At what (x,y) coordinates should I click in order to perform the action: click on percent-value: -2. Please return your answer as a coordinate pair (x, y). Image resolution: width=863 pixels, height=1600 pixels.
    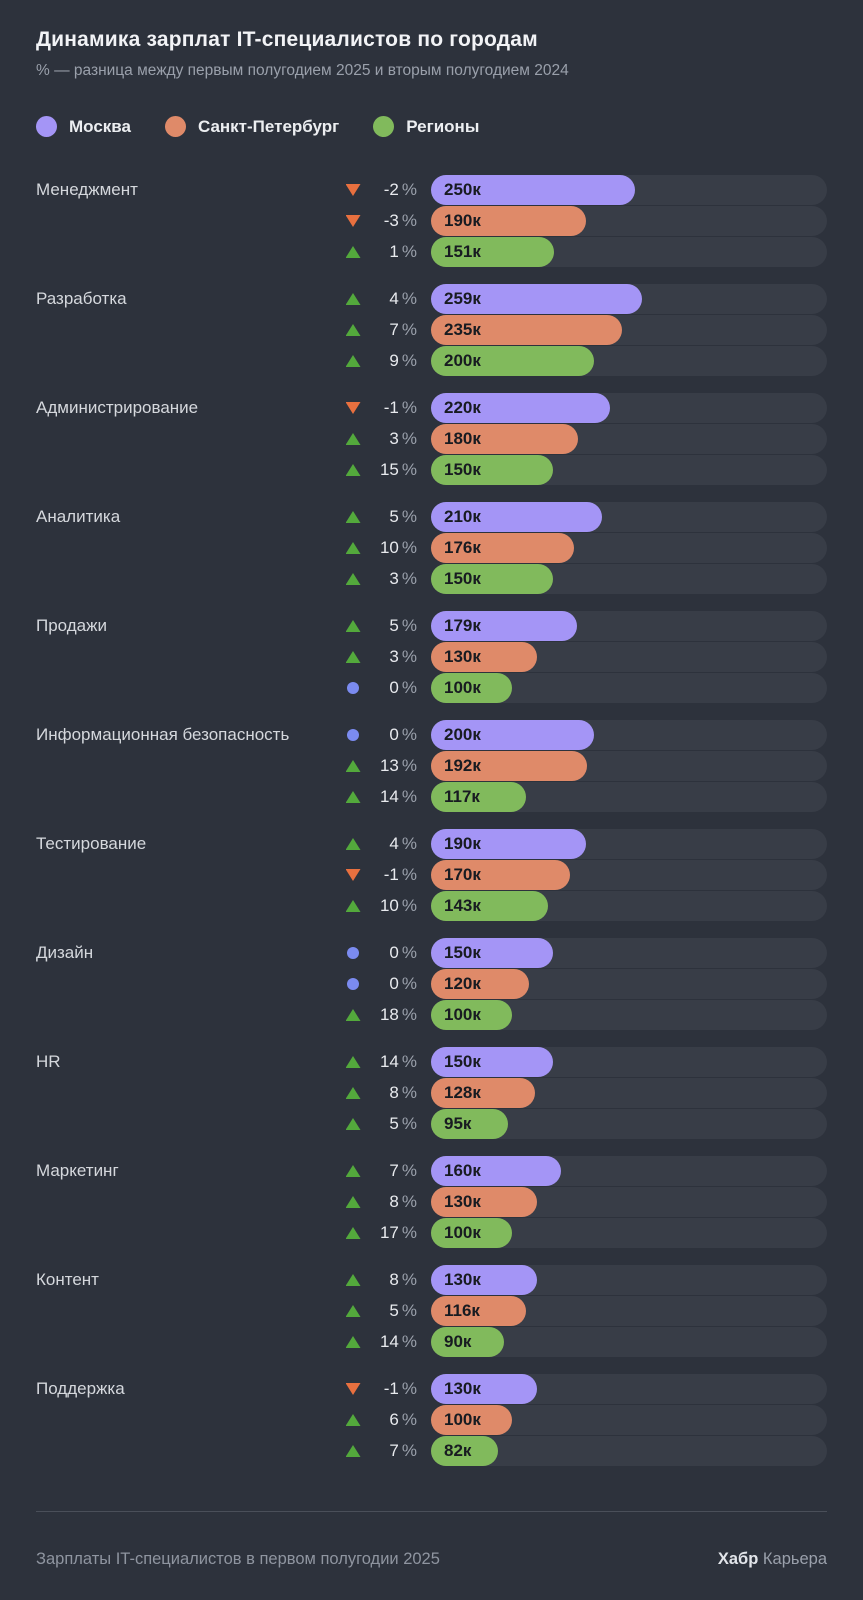
    Looking at the image, I should click on (391, 189).